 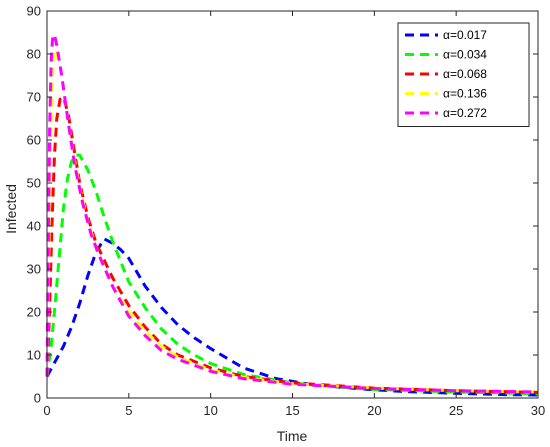 What do you see at coordinates (34, 226) in the screenshot?
I see `y-tick-label: 40` at bounding box center [34, 226].